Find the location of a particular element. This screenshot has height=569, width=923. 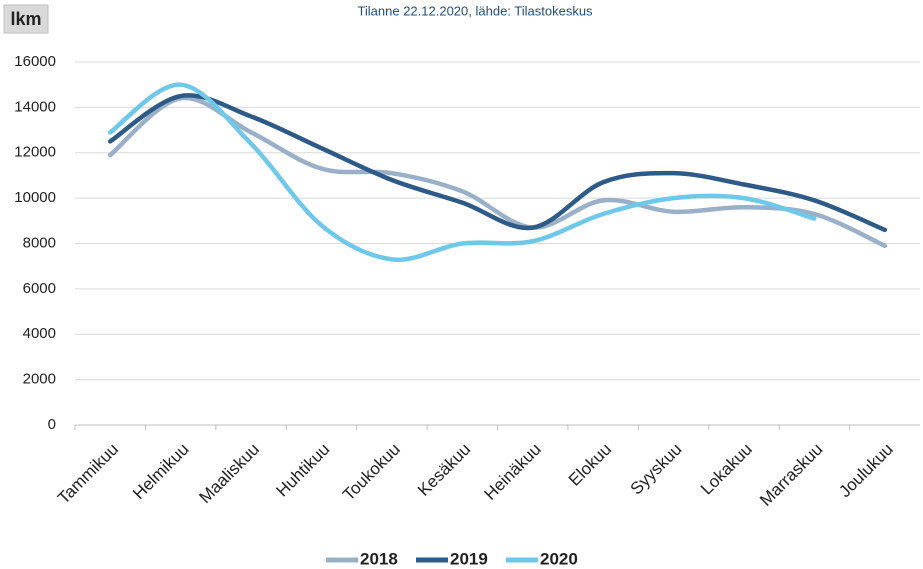

y-tick-label: 8000 is located at coordinates (39, 242).